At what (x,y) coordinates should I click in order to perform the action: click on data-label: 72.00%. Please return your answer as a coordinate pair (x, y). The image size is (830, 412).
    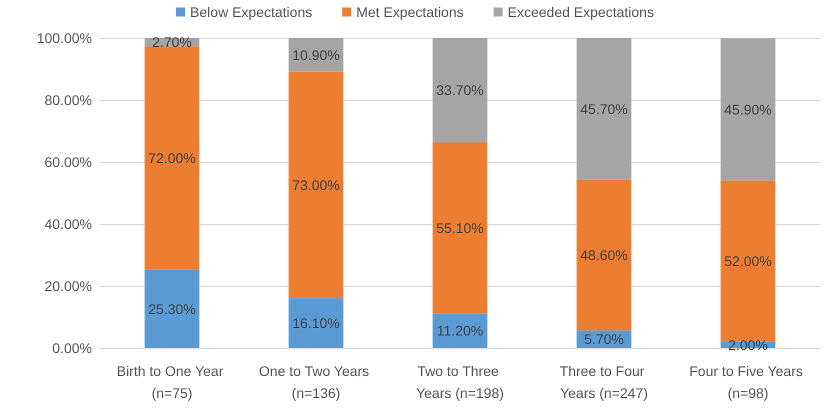
    Looking at the image, I should click on (172, 158).